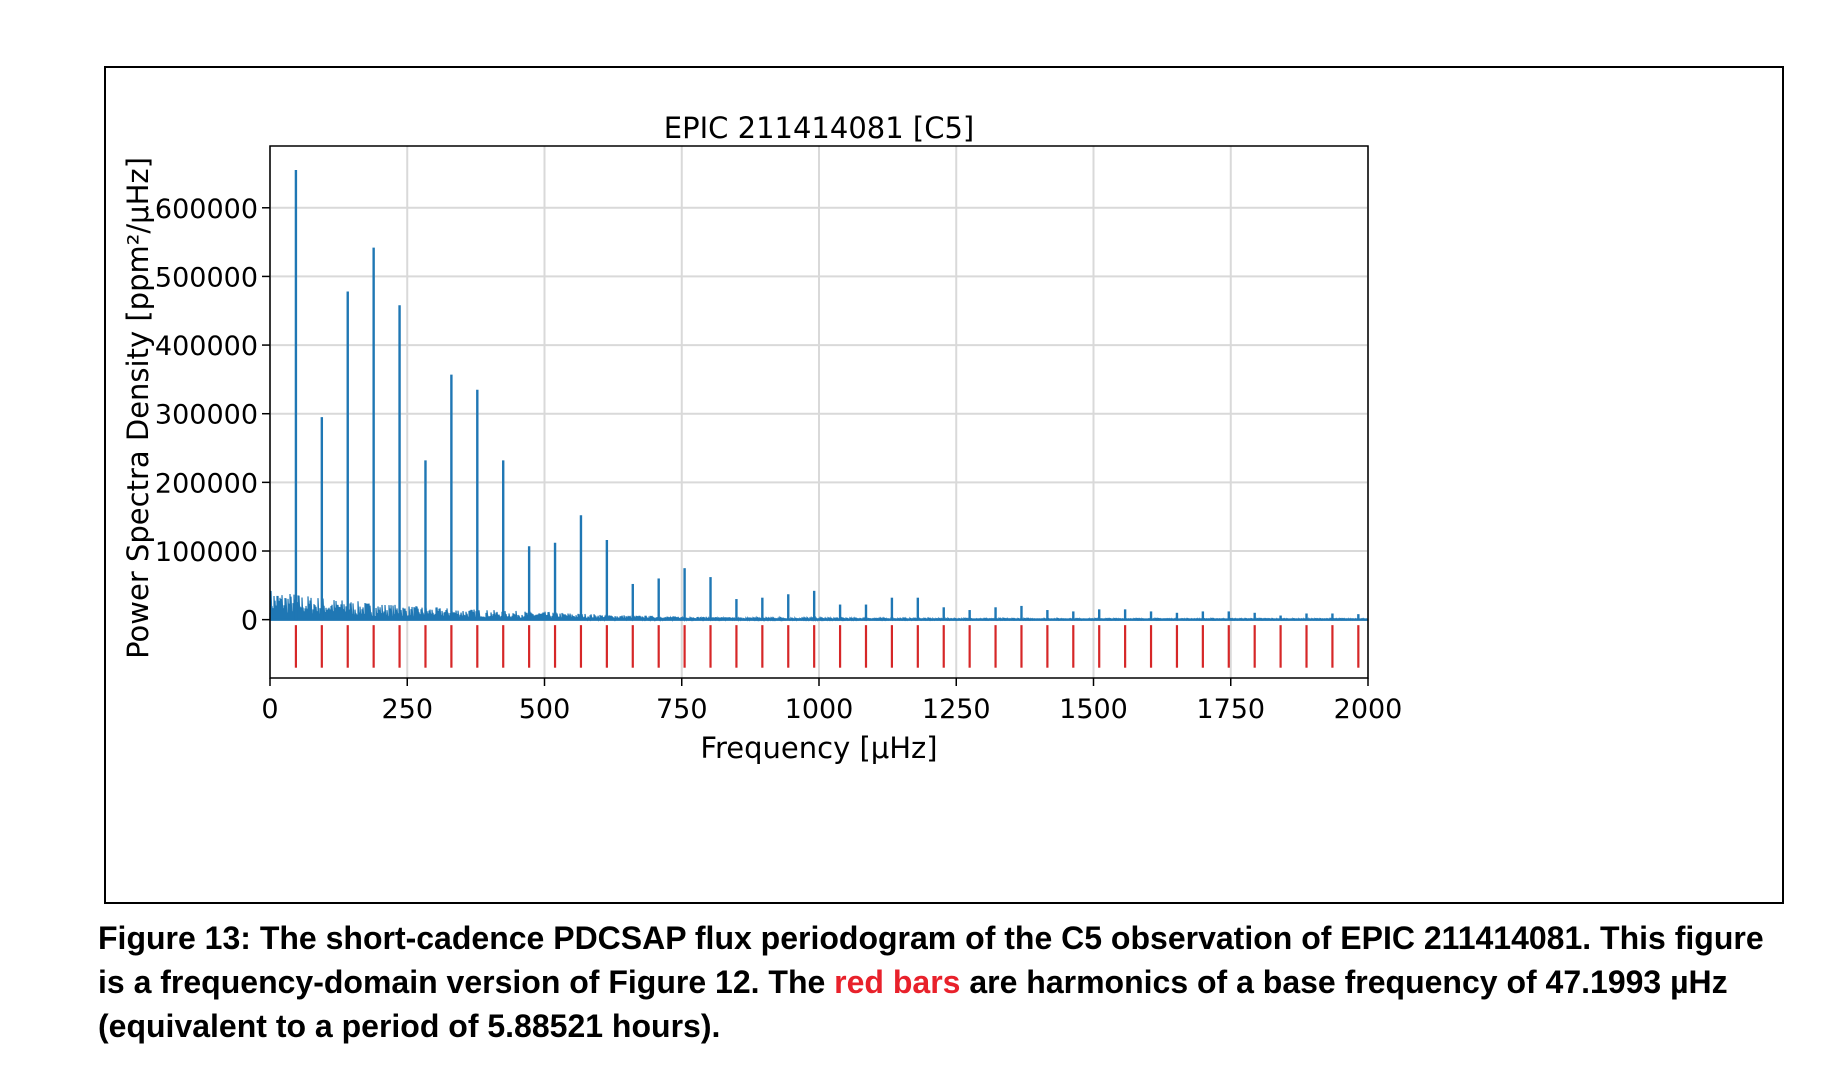 This screenshot has height=1092, width=1842. What do you see at coordinates (206, 277) in the screenshot?
I see `y-tick-label-5: 500000` at bounding box center [206, 277].